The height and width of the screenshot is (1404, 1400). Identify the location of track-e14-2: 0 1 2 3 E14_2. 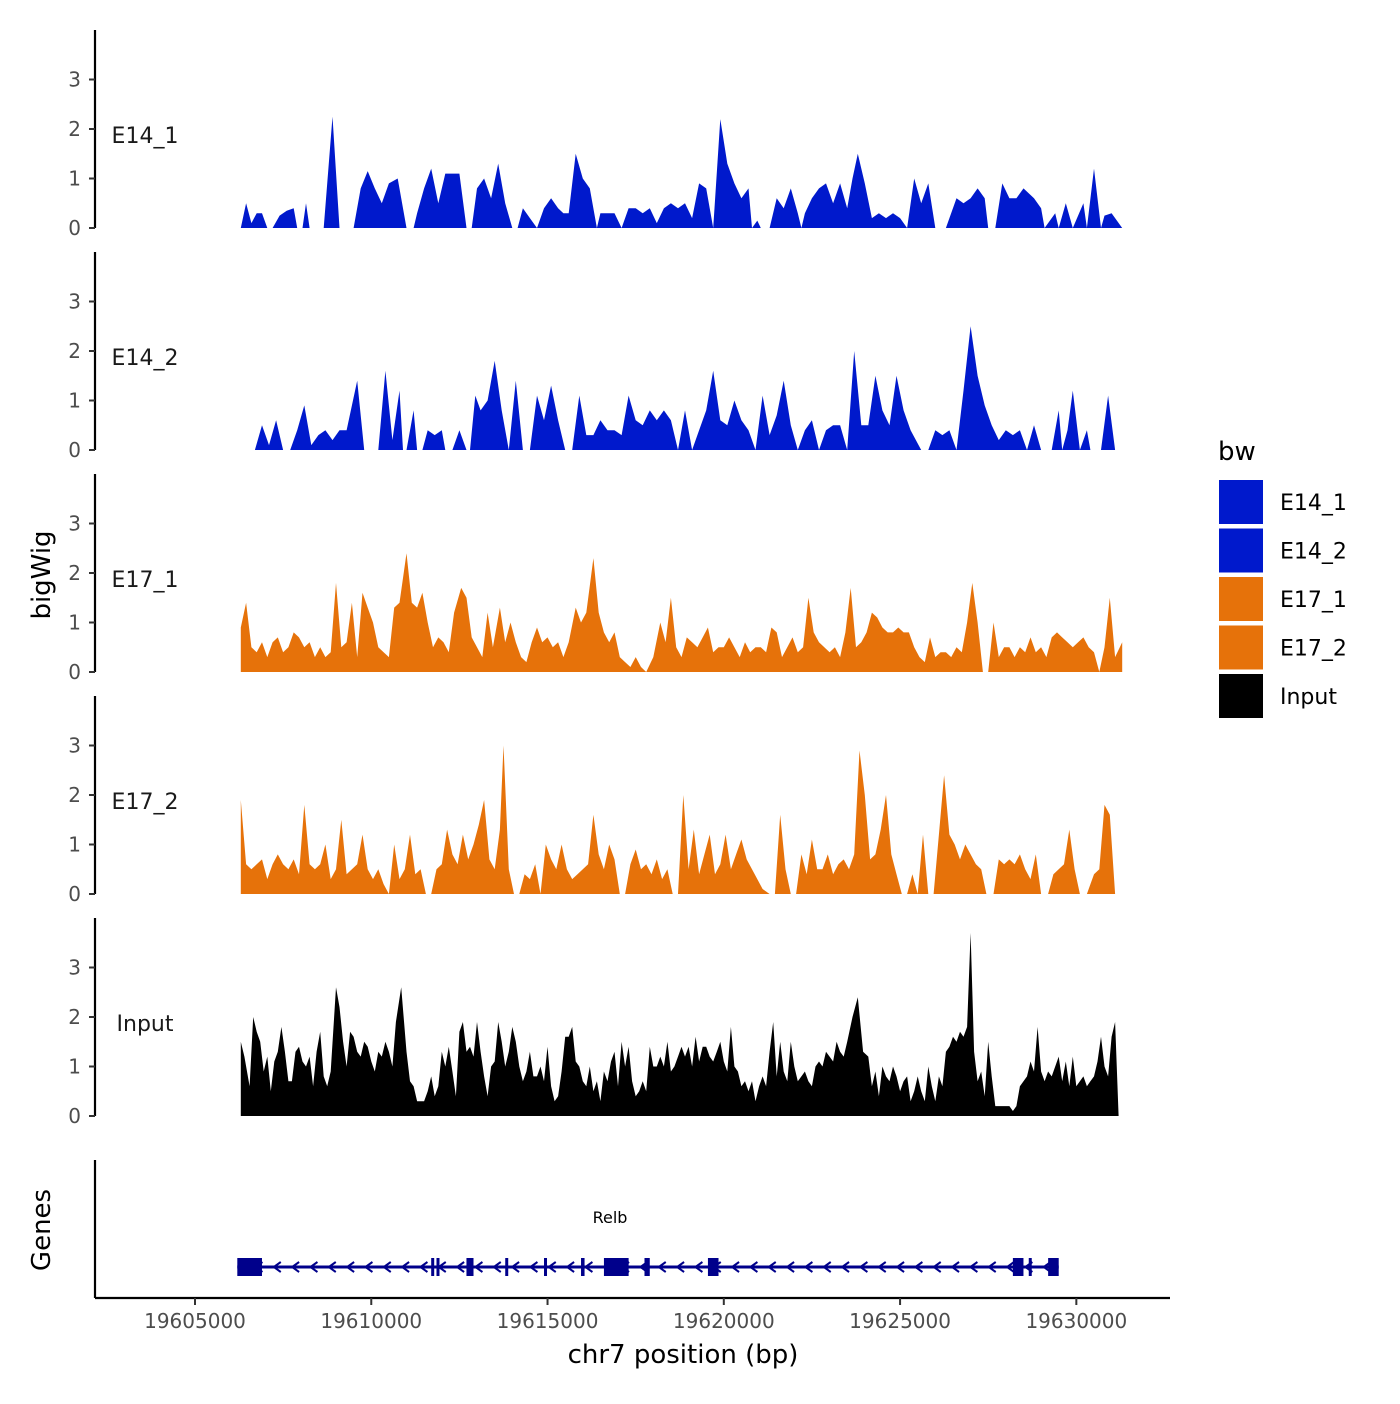
(592, 357).